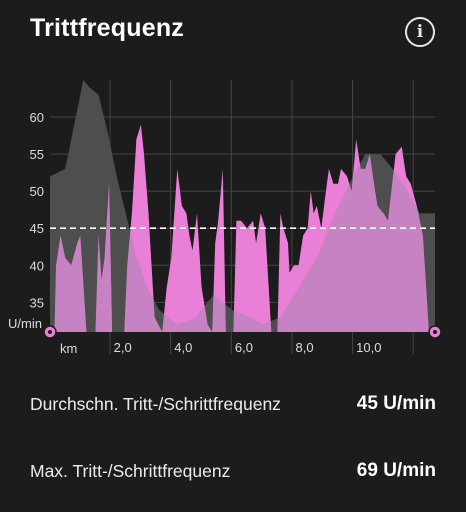  Describe the element at coordinates (37, 302) in the screenshot. I see `y-tick-label: 35` at that location.